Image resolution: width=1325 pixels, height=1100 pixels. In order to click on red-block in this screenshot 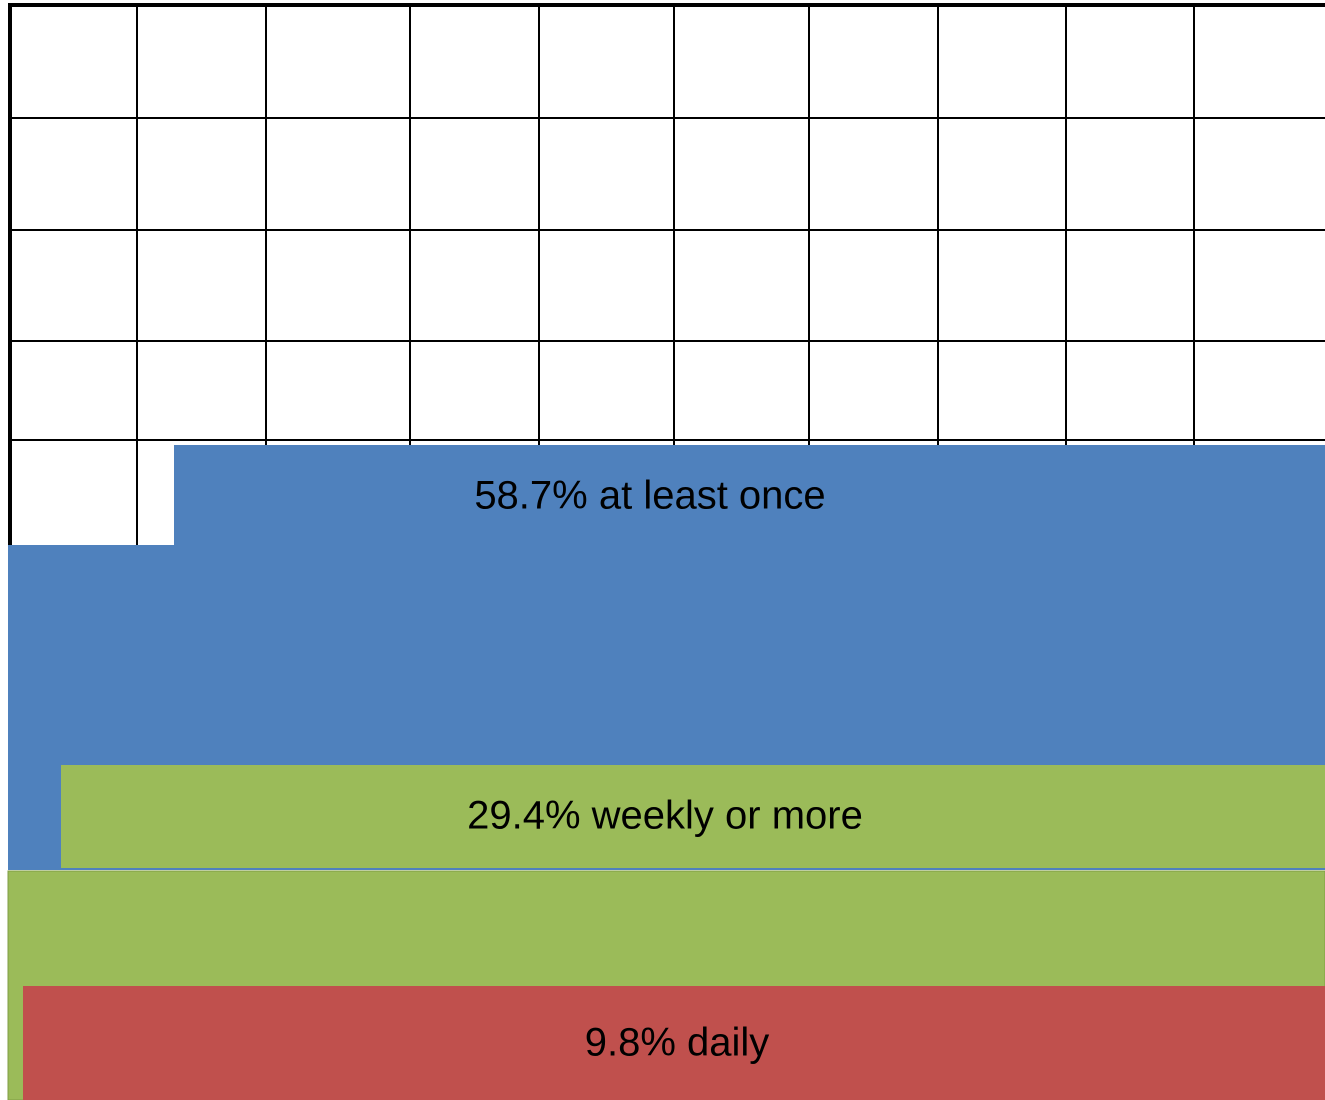, I will do `click(674, 1043)`.